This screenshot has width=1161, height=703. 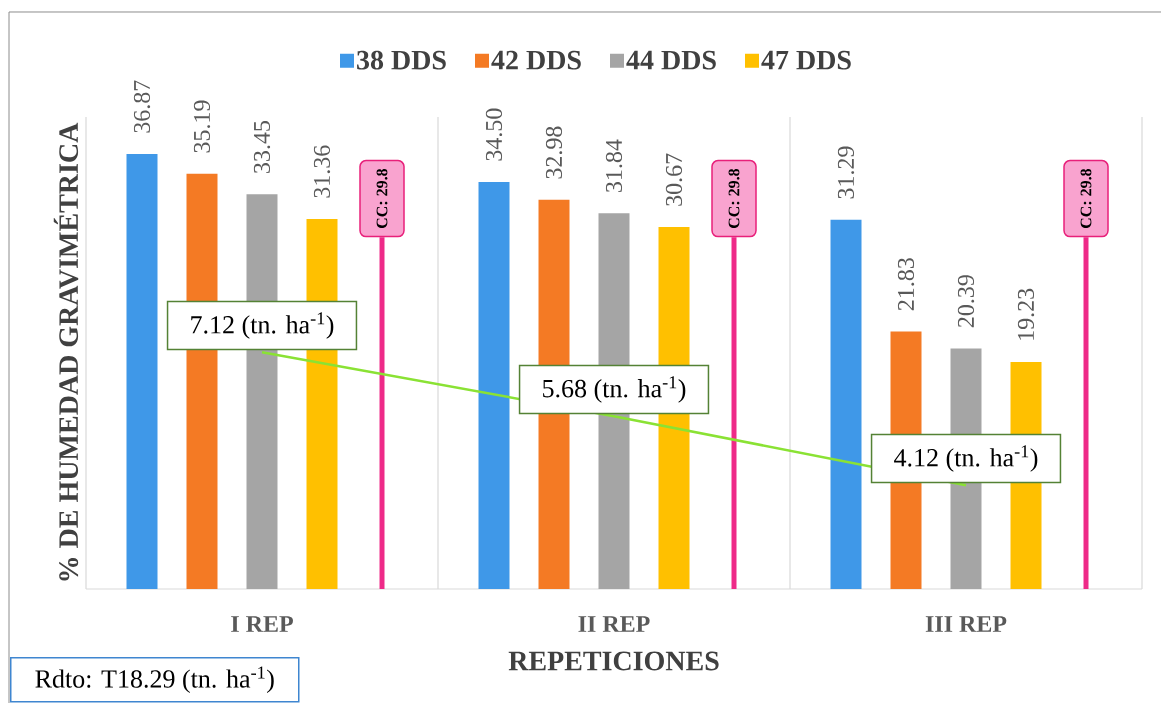 What do you see at coordinates (806, 60) in the screenshot?
I see `legend-label: 47 DDS` at bounding box center [806, 60].